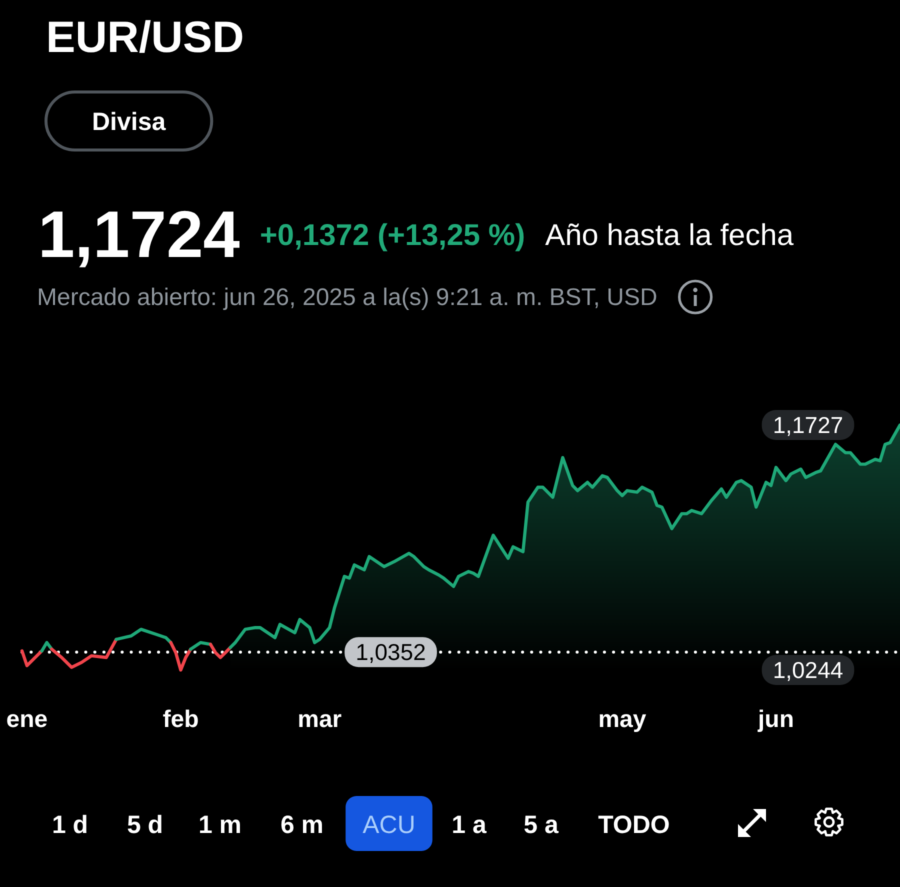 This screenshot has width=900, height=887. I want to click on text: 5 a, so click(542, 825).